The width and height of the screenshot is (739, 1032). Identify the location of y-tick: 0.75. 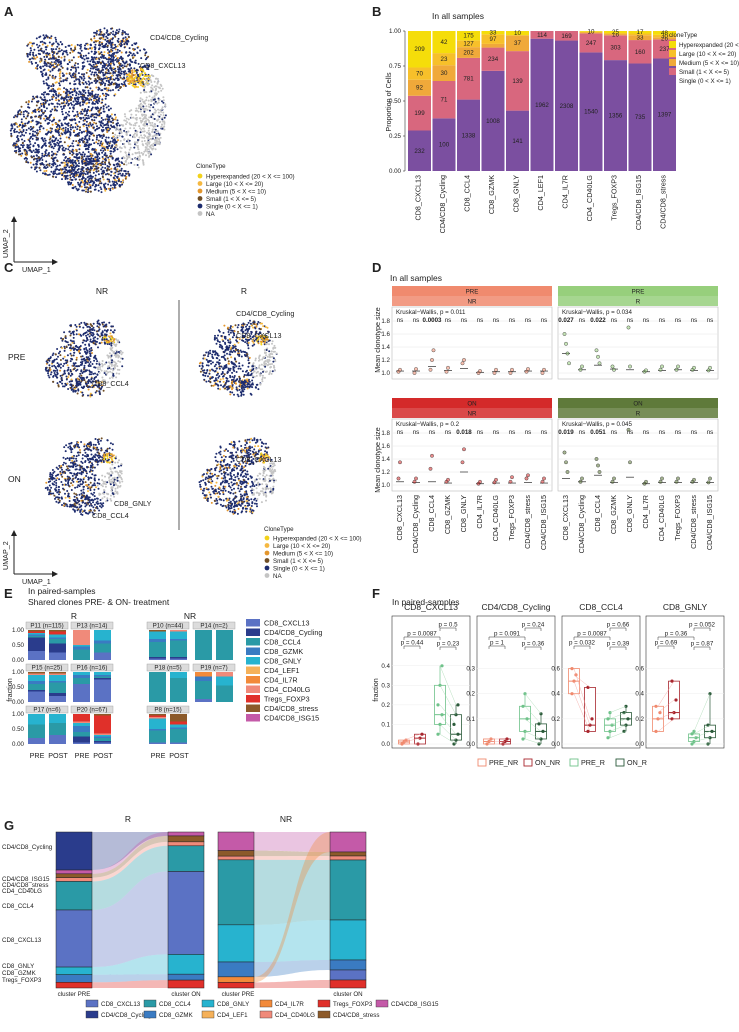
(395, 66).